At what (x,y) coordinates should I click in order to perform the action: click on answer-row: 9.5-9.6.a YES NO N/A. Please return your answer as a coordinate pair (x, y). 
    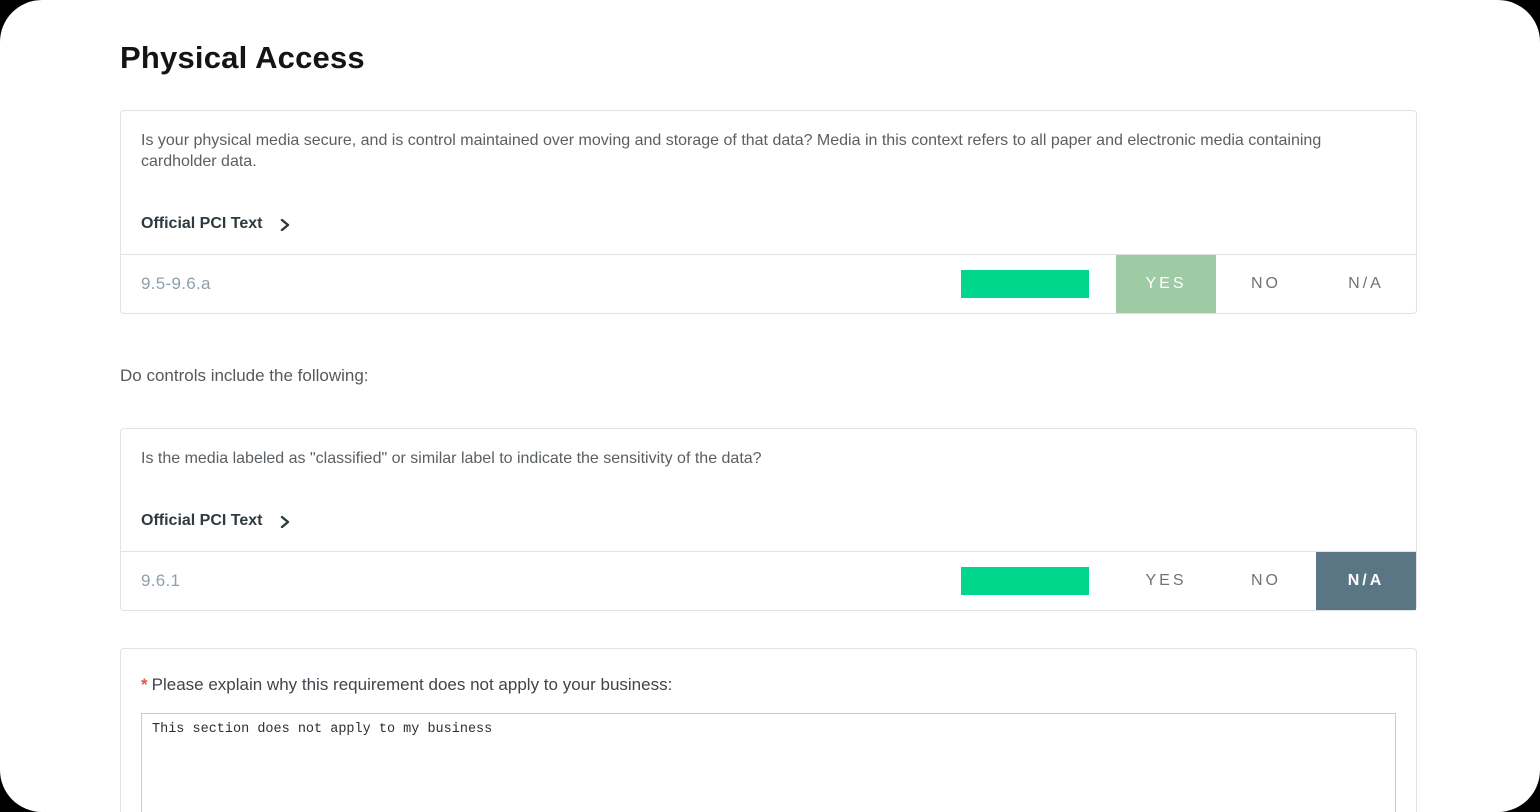
    Looking at the image, I should click on (768, 283).